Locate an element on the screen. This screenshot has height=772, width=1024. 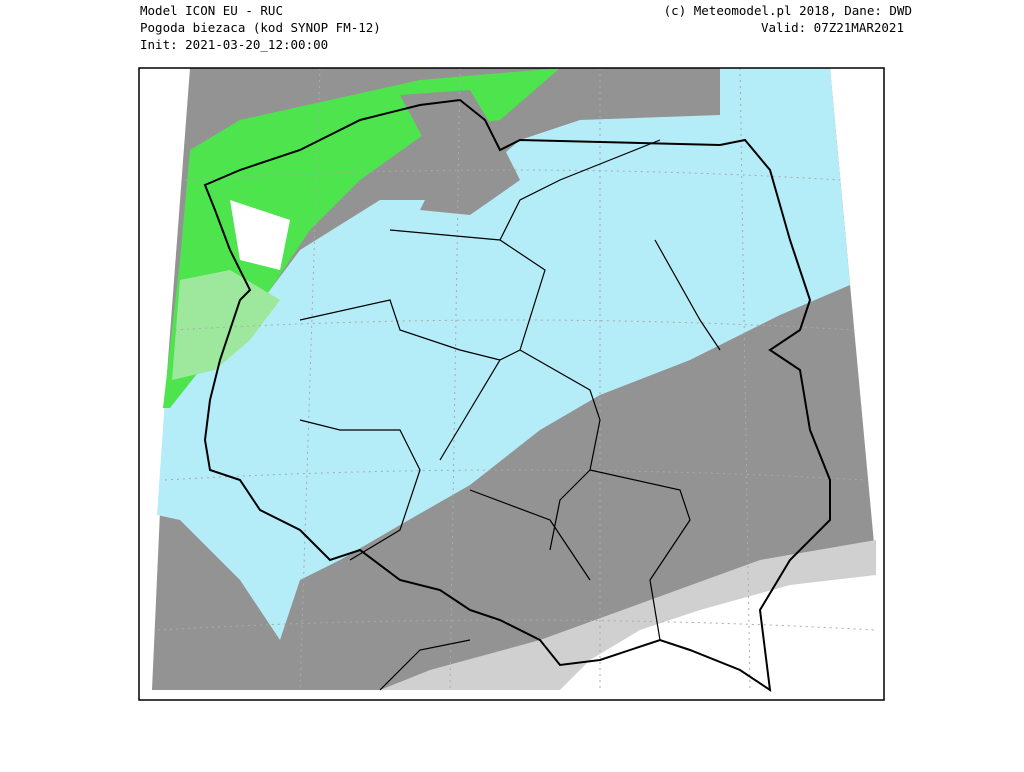
header-line: Pogoda biezaca (kod SYNOP FM-12) is located at coordinates (260, 27).